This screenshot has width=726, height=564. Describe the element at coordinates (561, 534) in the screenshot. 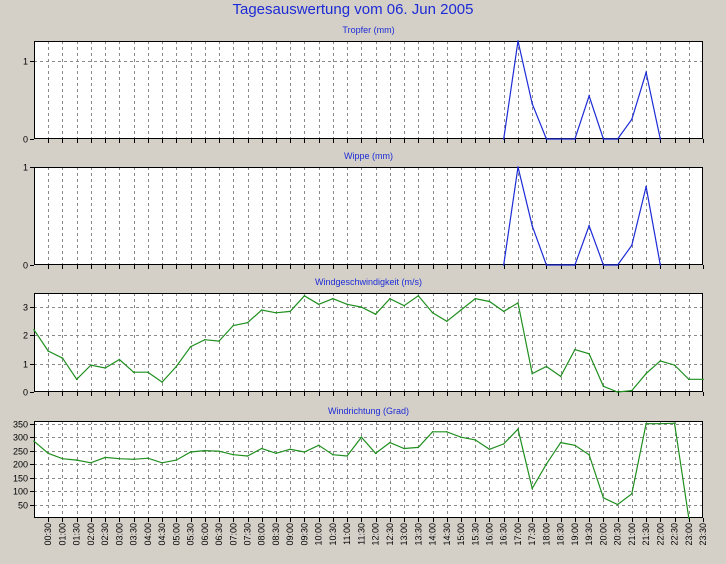

I see `x-tick-label: 18:30` at that location.